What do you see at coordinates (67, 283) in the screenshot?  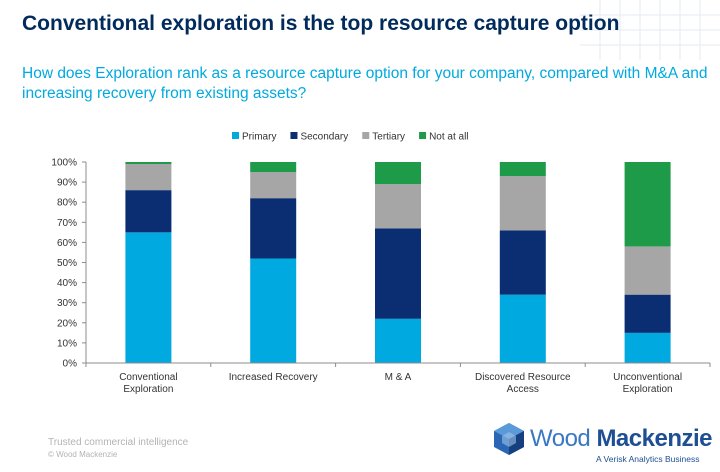 I see `y-tick-label: 40%` at bounding box center [67, 283].